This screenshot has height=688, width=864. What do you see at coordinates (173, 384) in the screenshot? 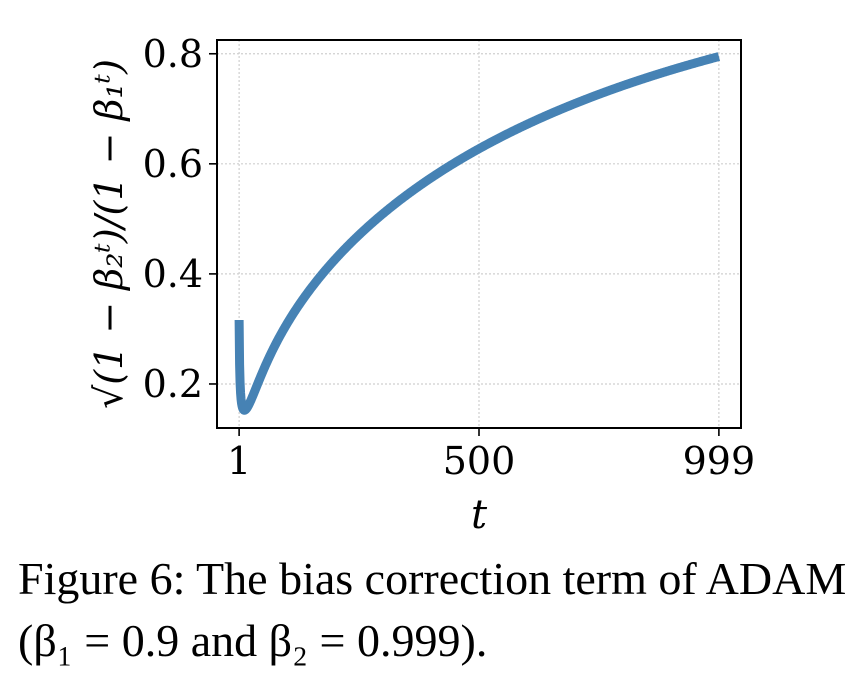
I see `y-tick-label: 0.2` at bounding box center [173, 384].